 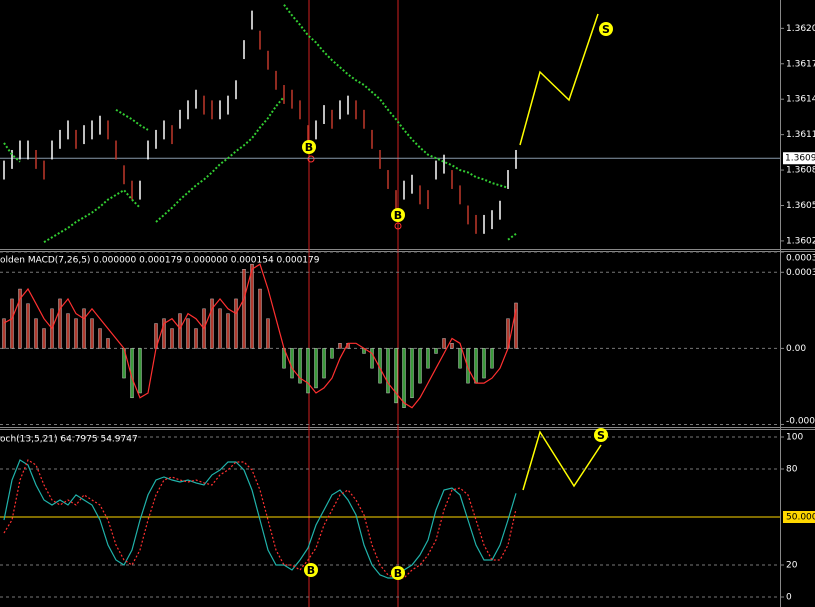 What do you see at coordinates (792, 566) in the screenshot?
I see `y-tick-label: 20` at bounding box center [792, 566].